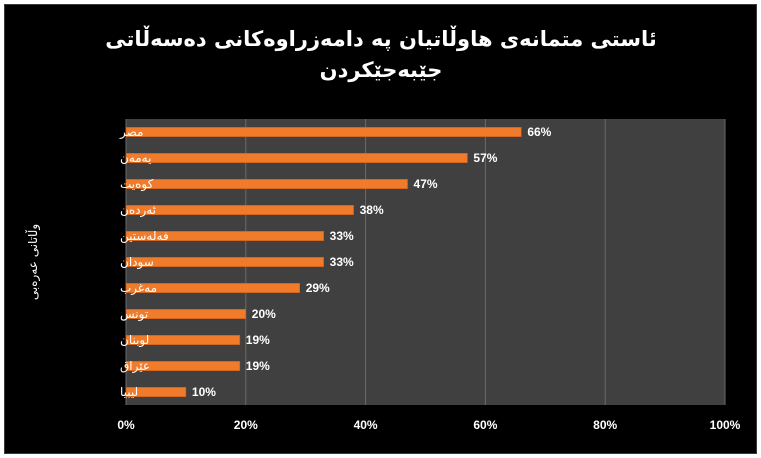  I want to click on category-label: ئەردەن, so click(138, 210).